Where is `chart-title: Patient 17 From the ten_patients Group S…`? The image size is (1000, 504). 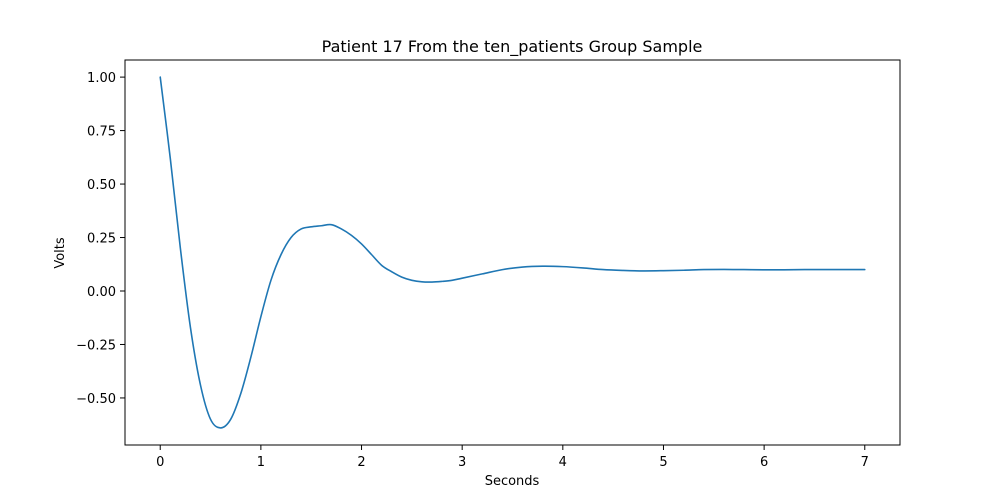
chart-title: Patient 17 From the ten_patients Group S… is located at coordinates (512, 47).